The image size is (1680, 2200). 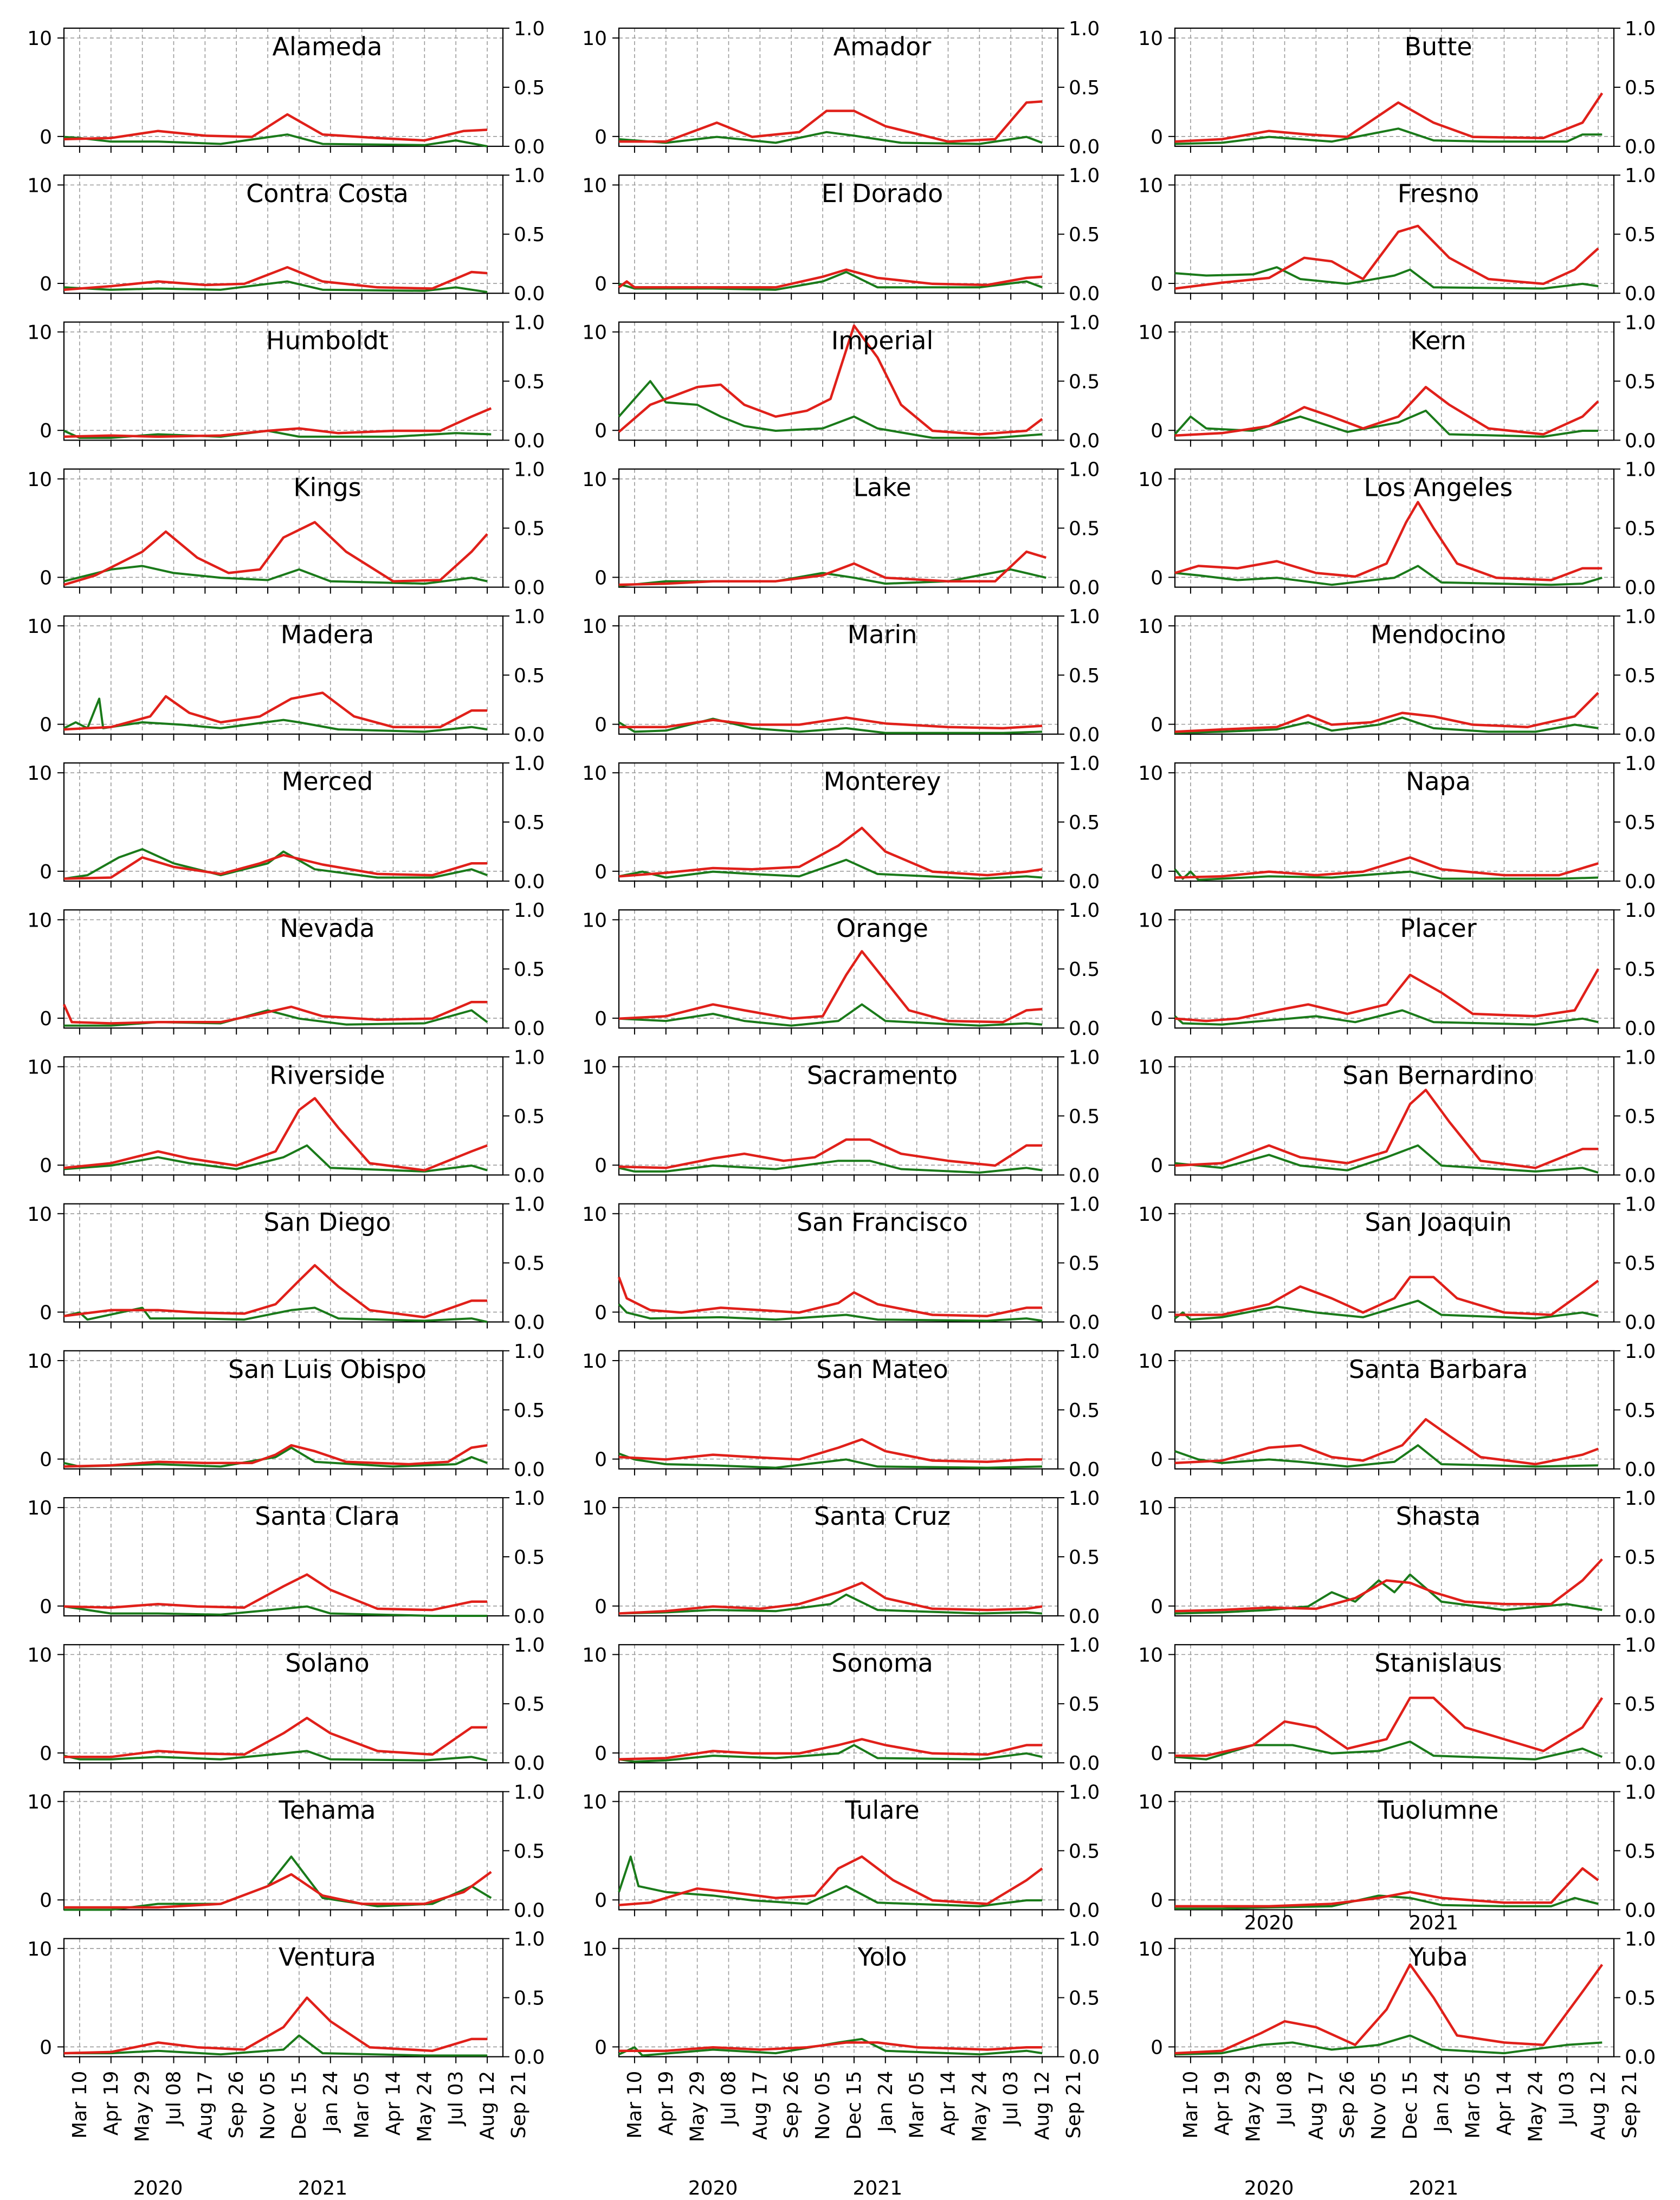 What do you see at coordinates (883, 46) in the screenshot?
I see `panel-title: Amador` at bounding box center [883, 46].